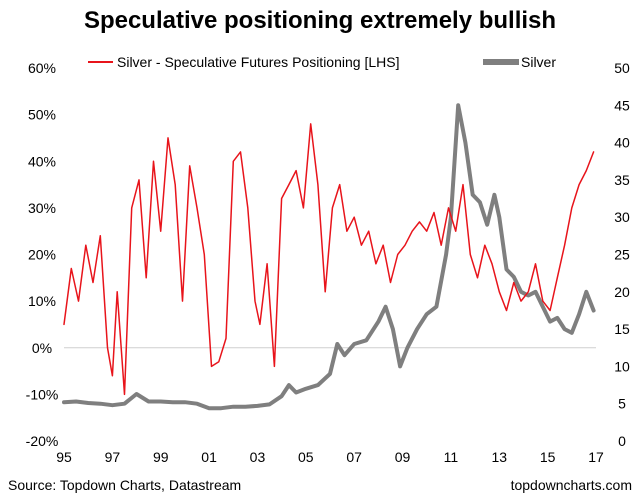 The image size is (640, 500). What do you see at coordinates (42, 301) in the screenshot?
I see `y-left-tick-label: 10%` at bounding box center [42, 301].